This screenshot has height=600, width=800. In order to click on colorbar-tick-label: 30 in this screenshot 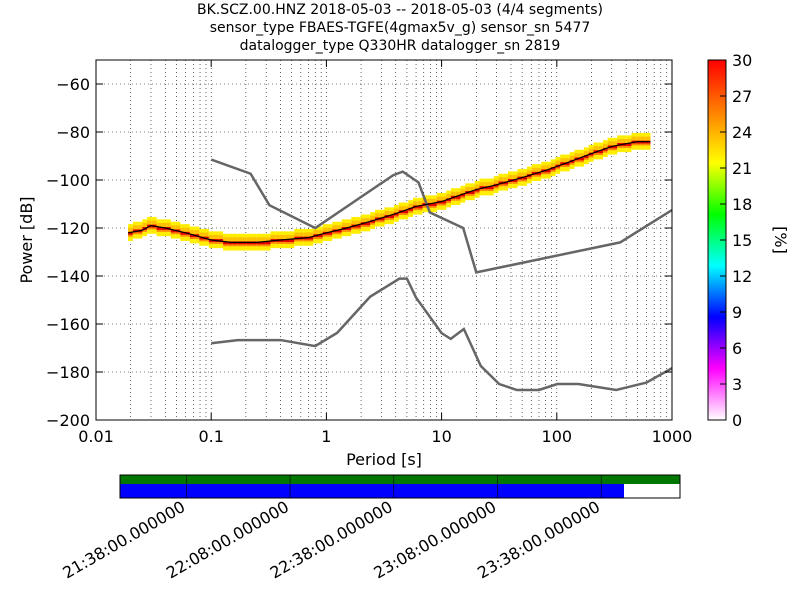, I will do `click(742, 60)`.